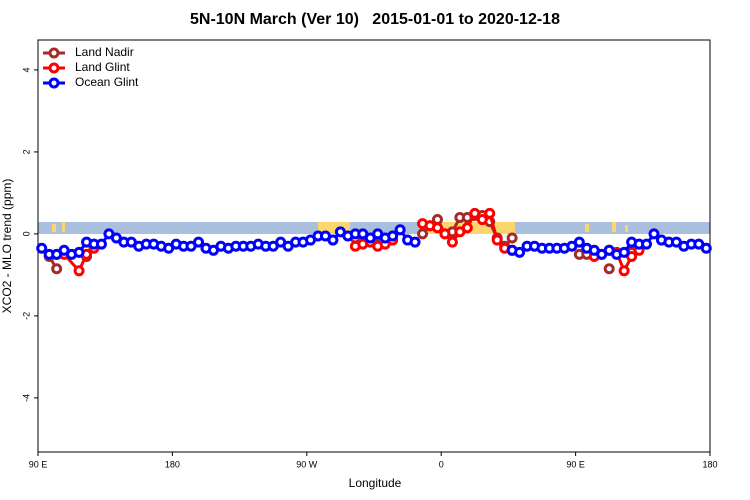 The width and height of the screenshot is (750, 500). I want to click on legend-label: Ocean Glint, so click(107, 82).